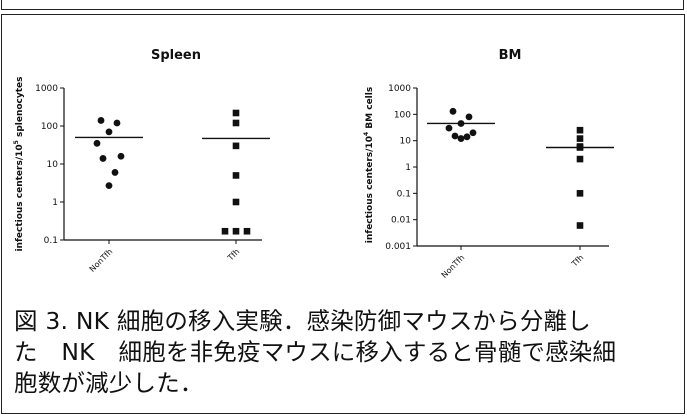 The height and width of the screenshot is (417, 687). Describe the element at coordinates (20, 108) in the screenshot. I see `y-axis-label-text: splenocytes` at that location.